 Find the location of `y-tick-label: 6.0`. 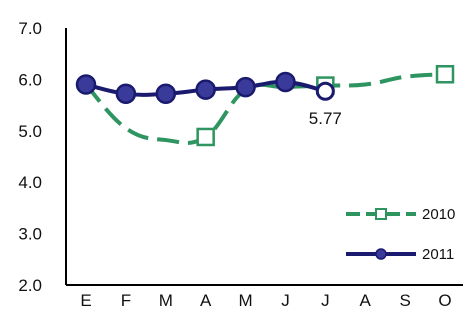

y-tick-label: 6.0 is located at coordinates (30, 79).